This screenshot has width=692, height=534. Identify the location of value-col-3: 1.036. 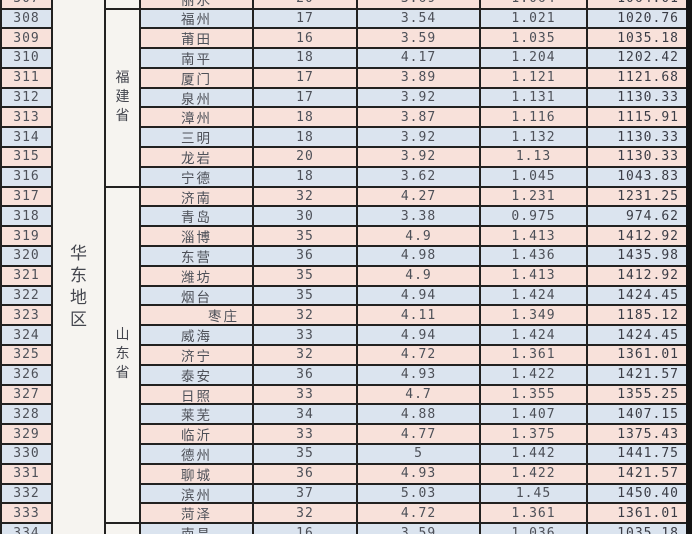
(533, 529).